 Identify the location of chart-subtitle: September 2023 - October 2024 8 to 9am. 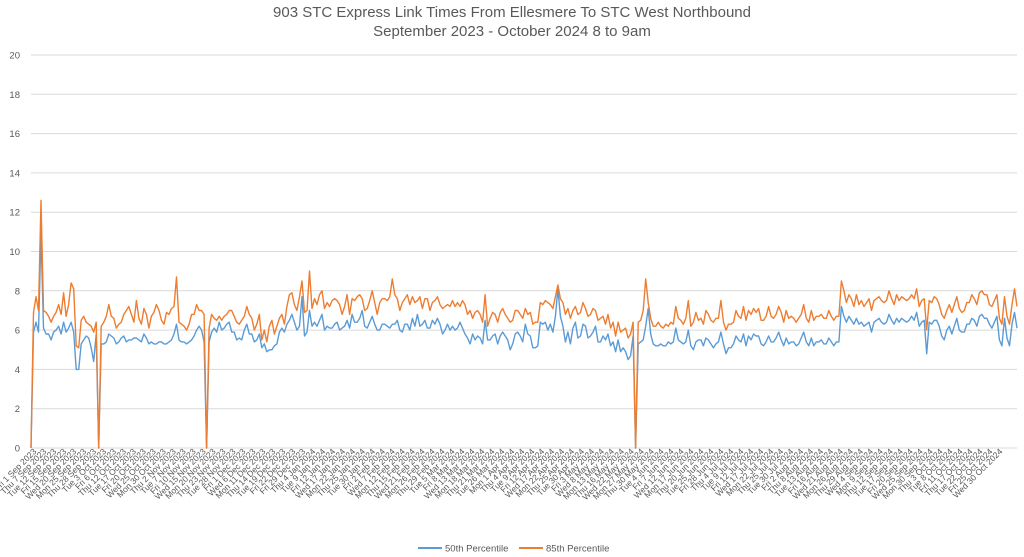
(512, 31).